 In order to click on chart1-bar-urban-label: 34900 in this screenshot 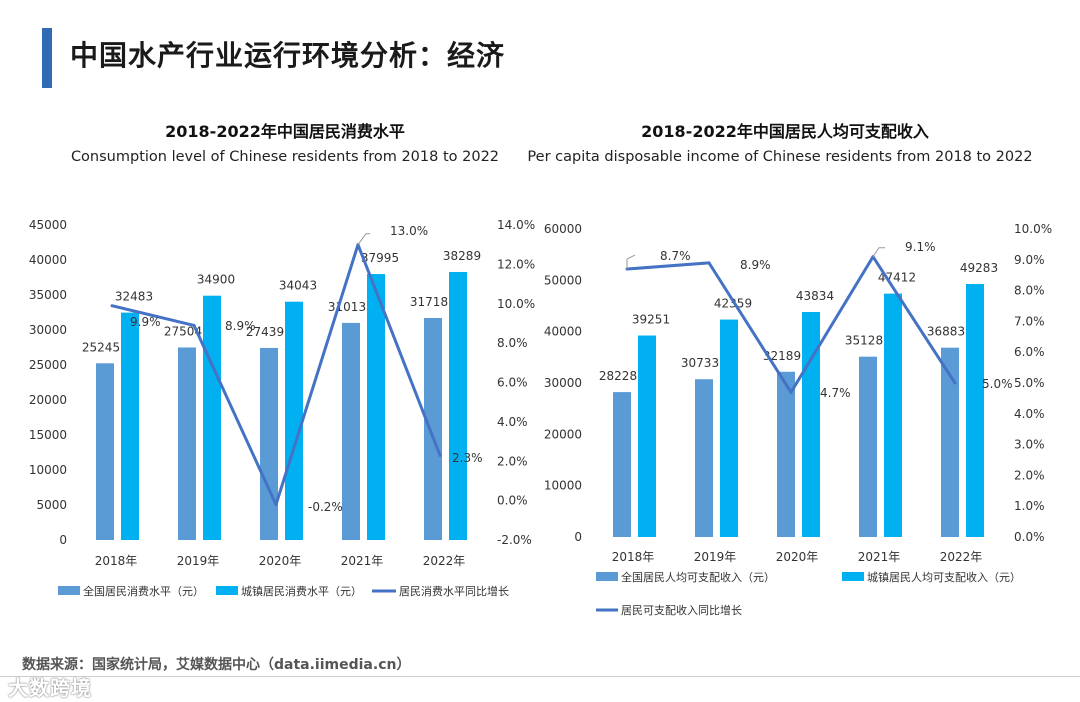, I will do `click(216, 280)`.